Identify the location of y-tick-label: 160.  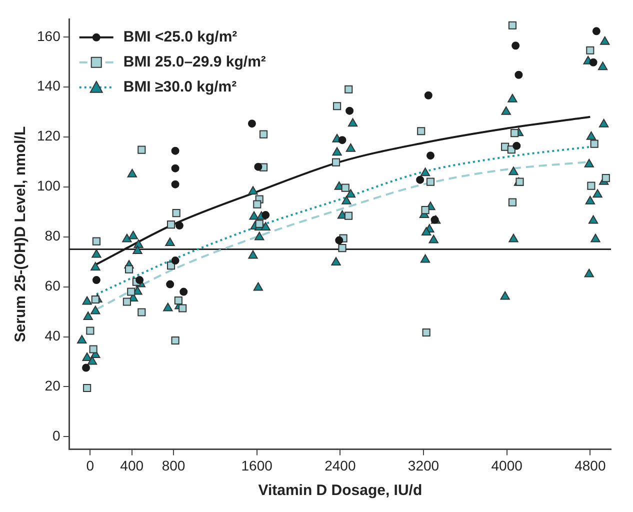
(49, 36).